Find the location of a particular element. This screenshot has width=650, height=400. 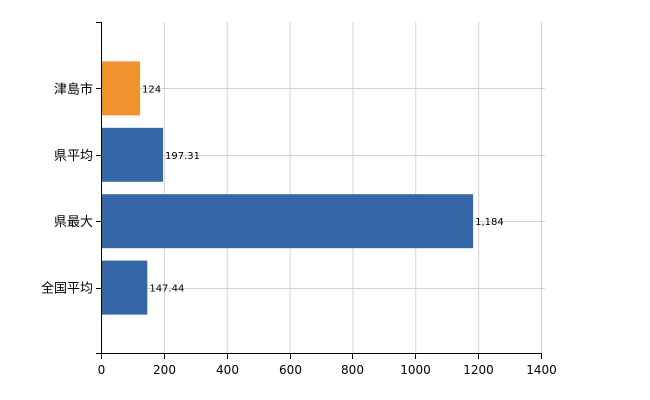

data-label-2: 197.31 is located at coordinates (182, 156).